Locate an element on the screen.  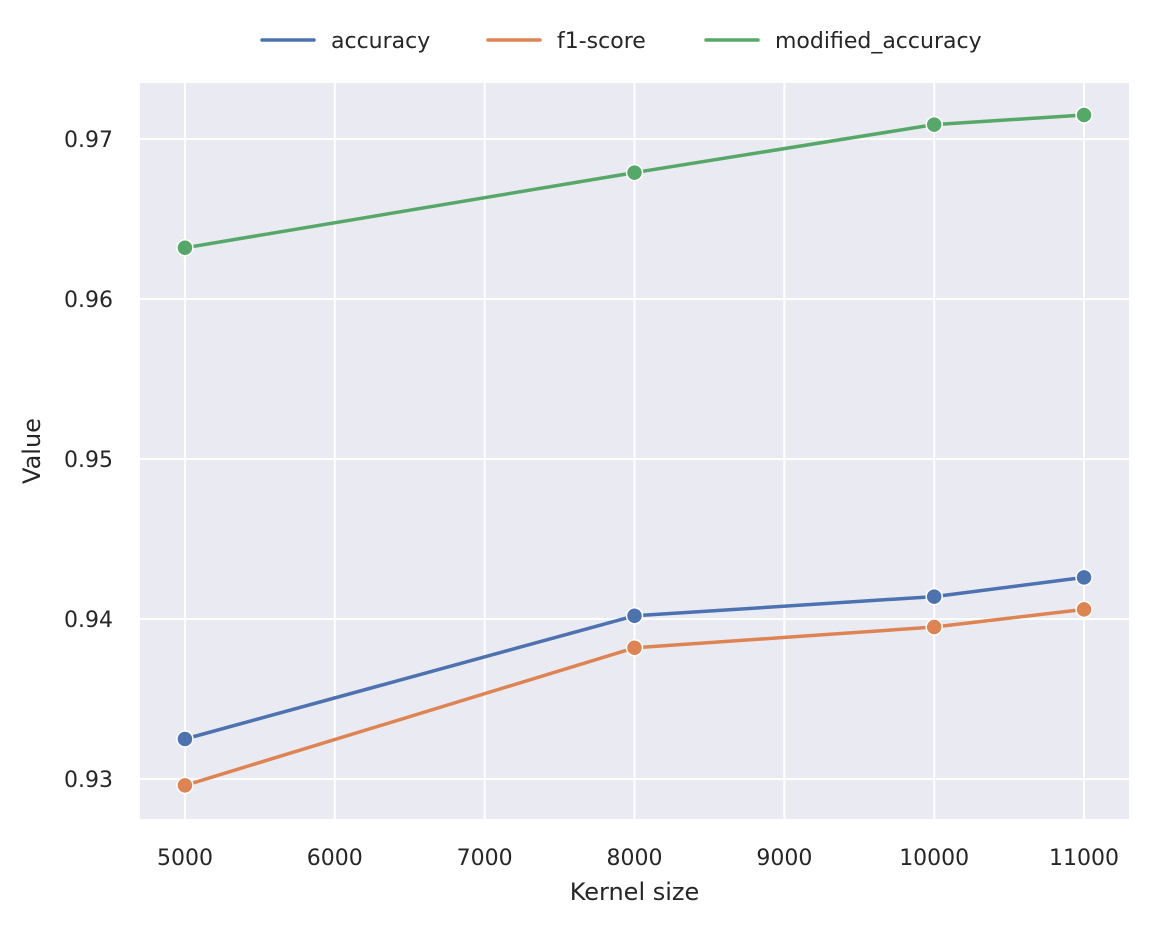
series-line-modified_accuracy is located at coordinates (634, 181).